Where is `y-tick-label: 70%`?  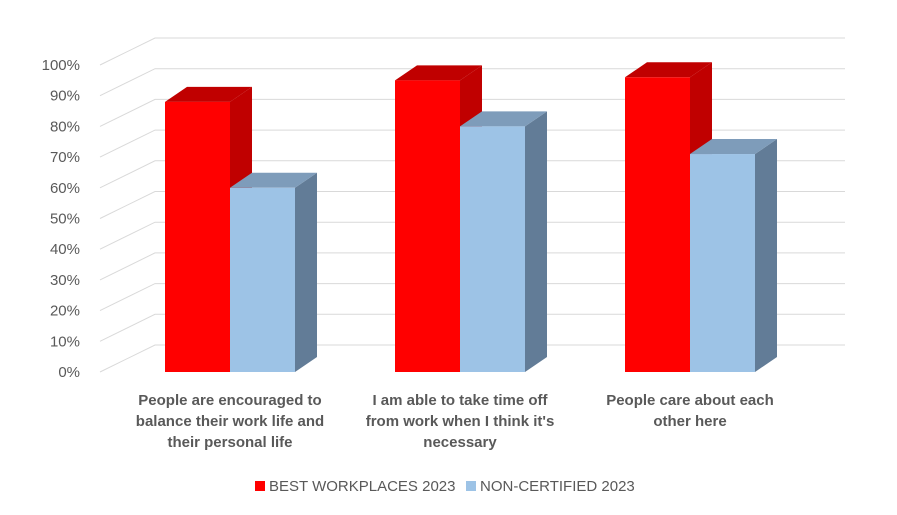 y-tick-label: 70% is located at coordinates (65, 157).